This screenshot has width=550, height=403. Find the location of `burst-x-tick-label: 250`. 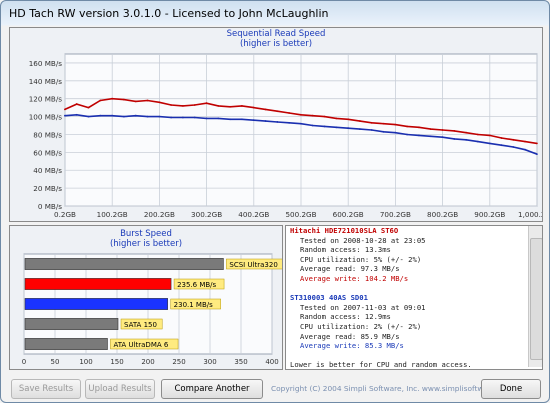

burst-x-tick-label: 250 is located at coordinates (178, 362).